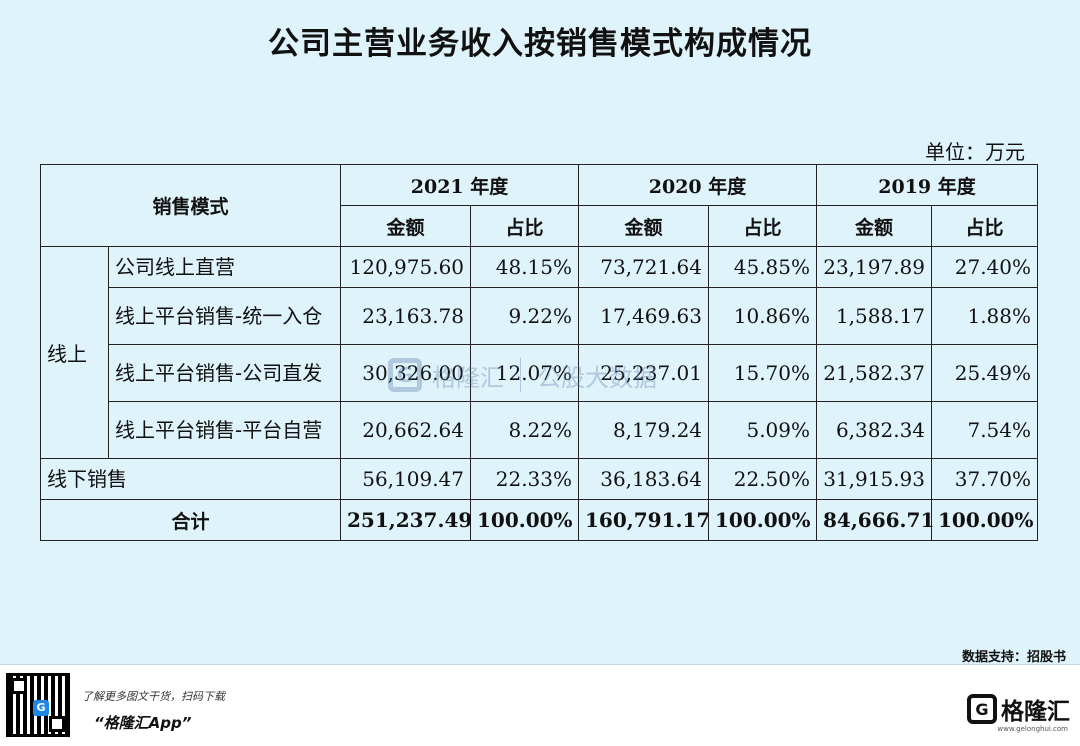 This screenshot has width=1080, height=746. What do you see at coordinates (644, 430) in the screenshot?
I see `cell-value: 8,179.24` at bounding box center [644, 430].